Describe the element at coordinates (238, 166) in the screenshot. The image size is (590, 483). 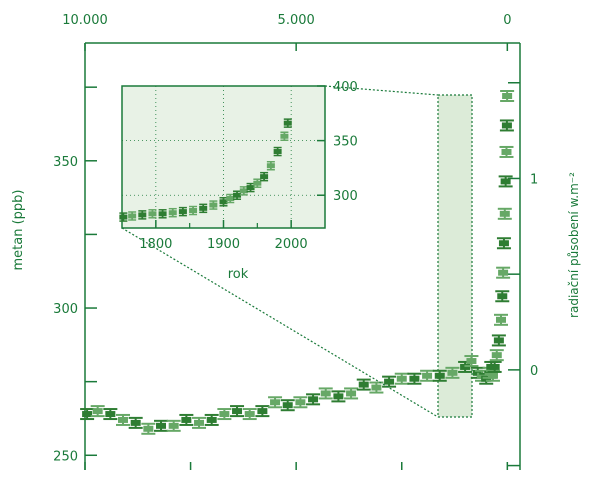
I see `inset-plot: 1800 1900 2000 300 350 400` at that location.